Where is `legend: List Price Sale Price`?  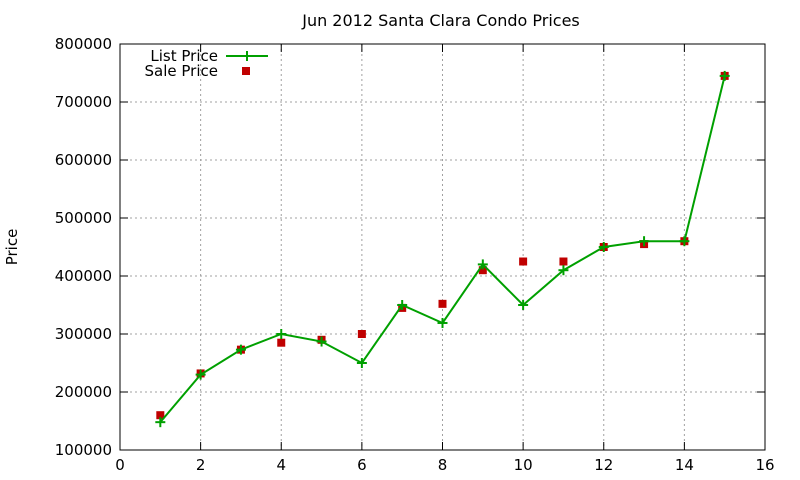 legend: List Price Sale Price is located at coordinates (206, 63).